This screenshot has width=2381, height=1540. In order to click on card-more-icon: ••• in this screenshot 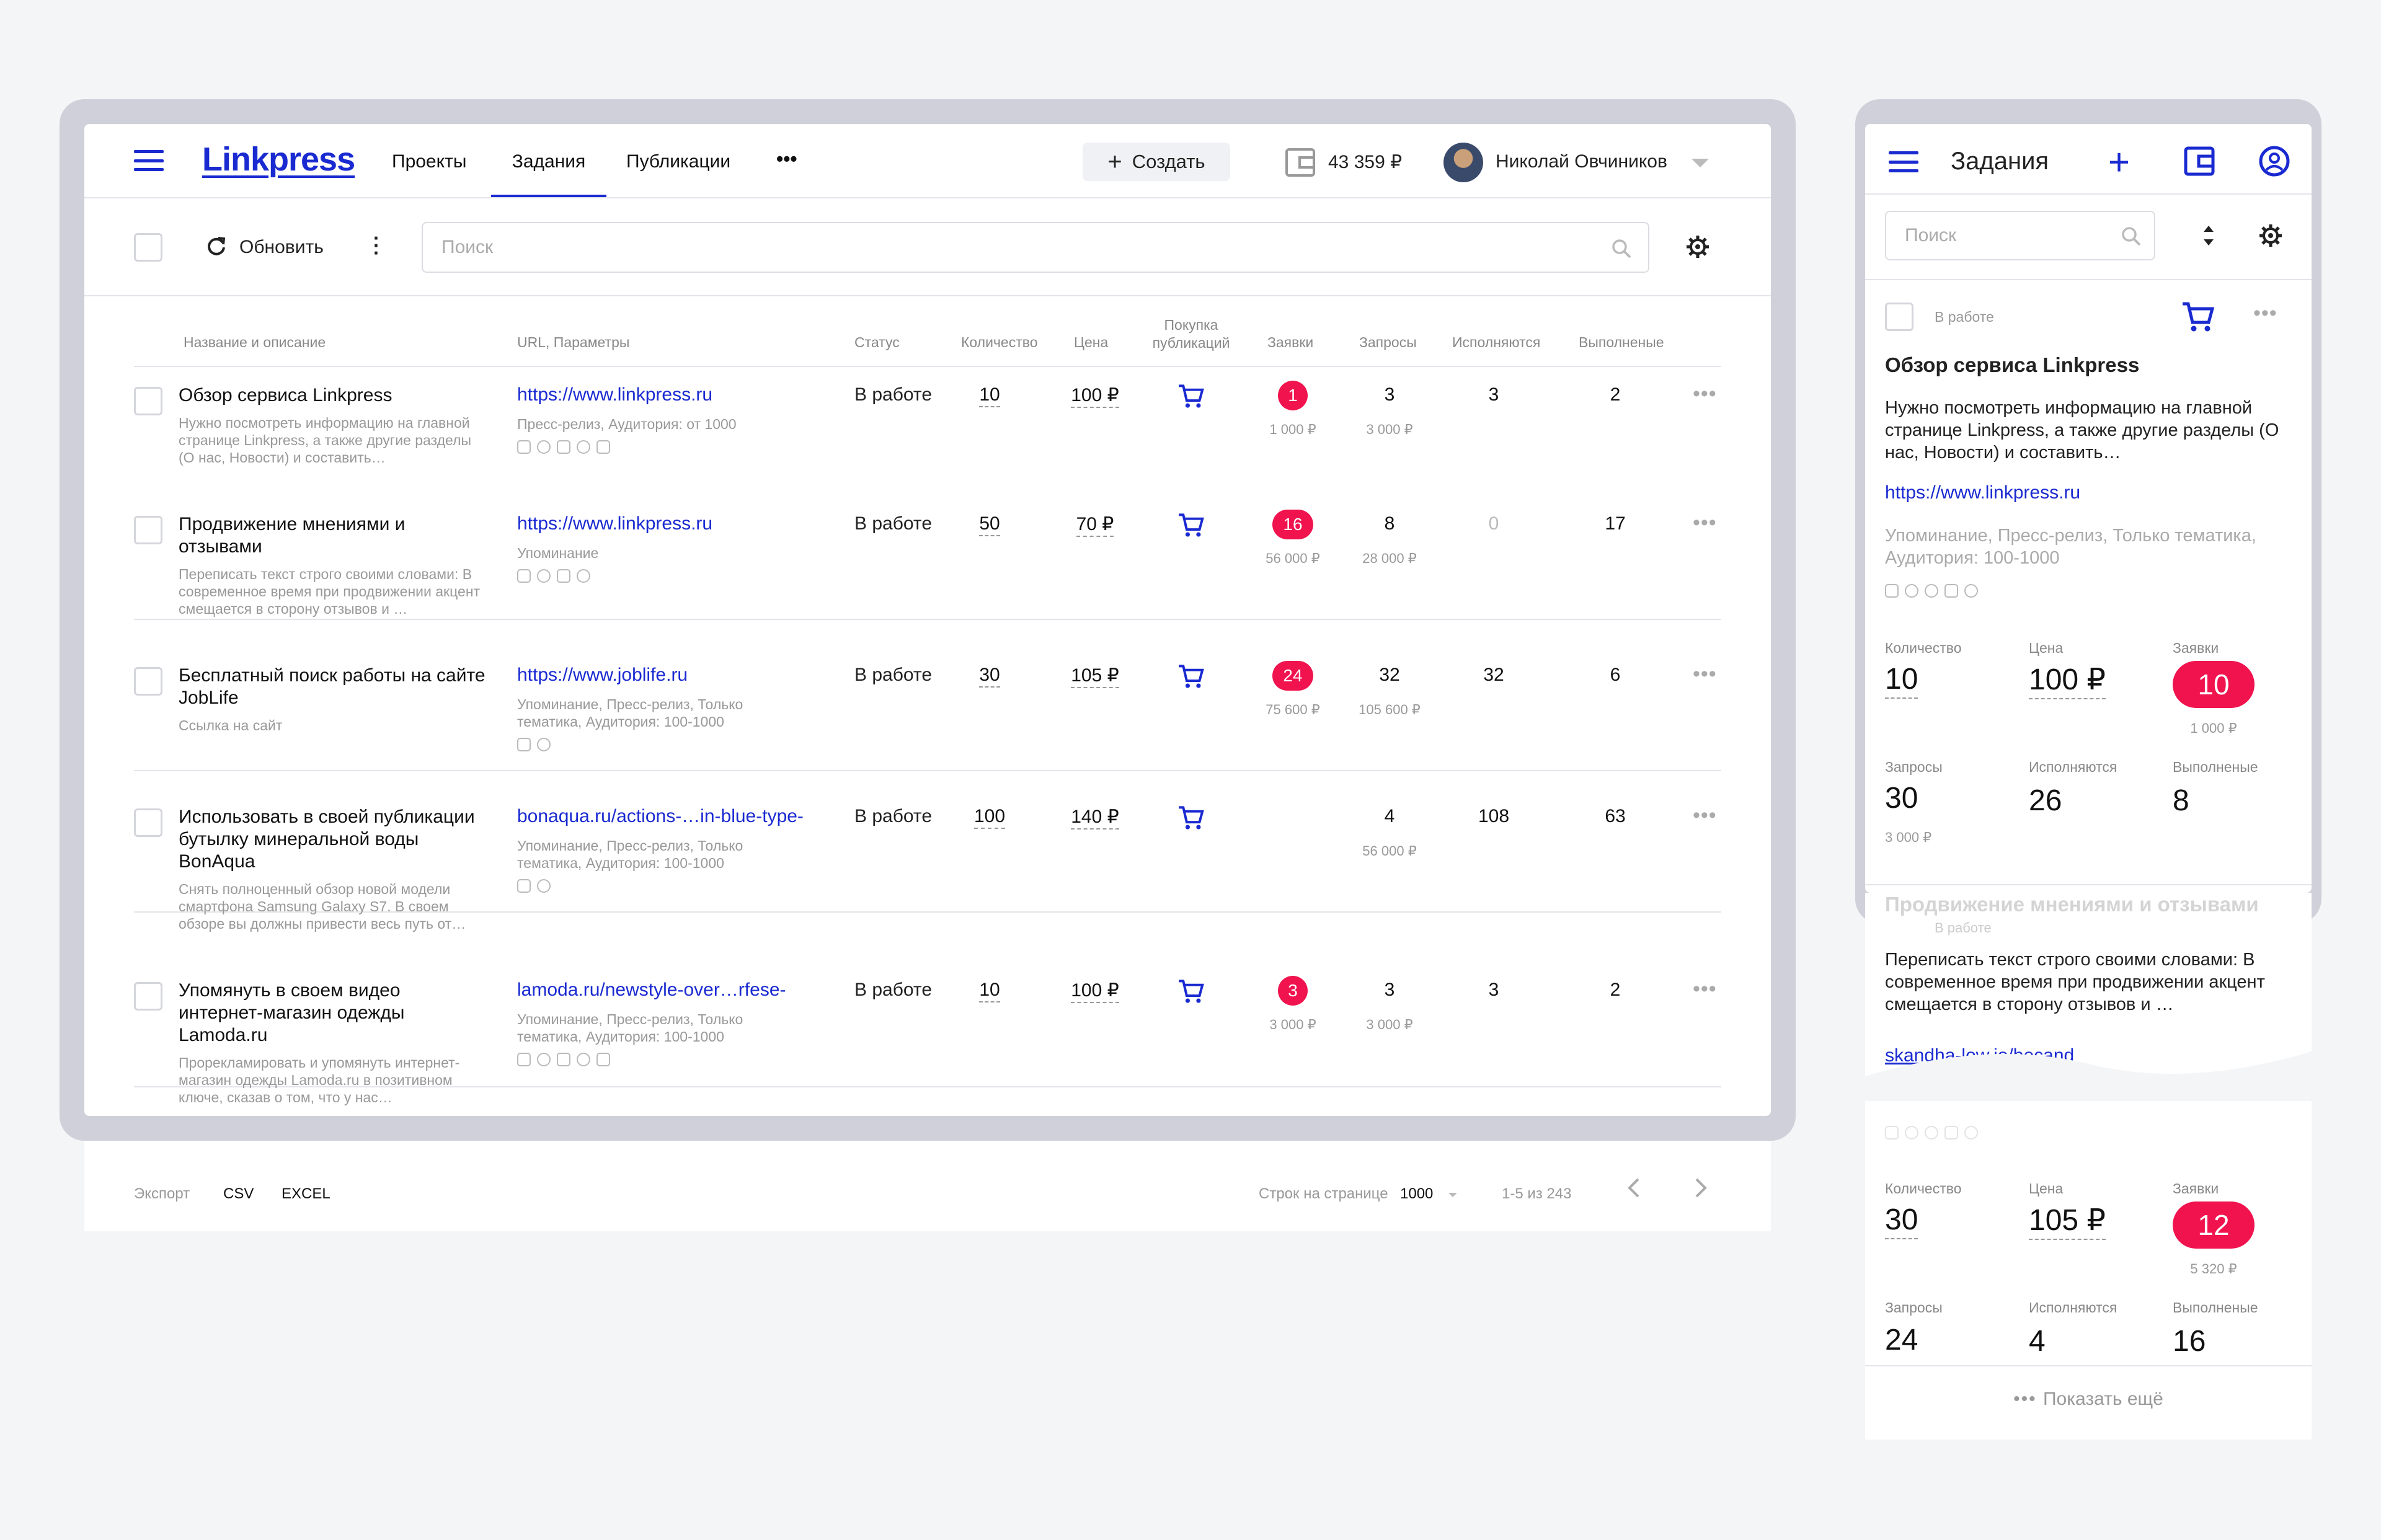, I will do `click(2265, 313)`.